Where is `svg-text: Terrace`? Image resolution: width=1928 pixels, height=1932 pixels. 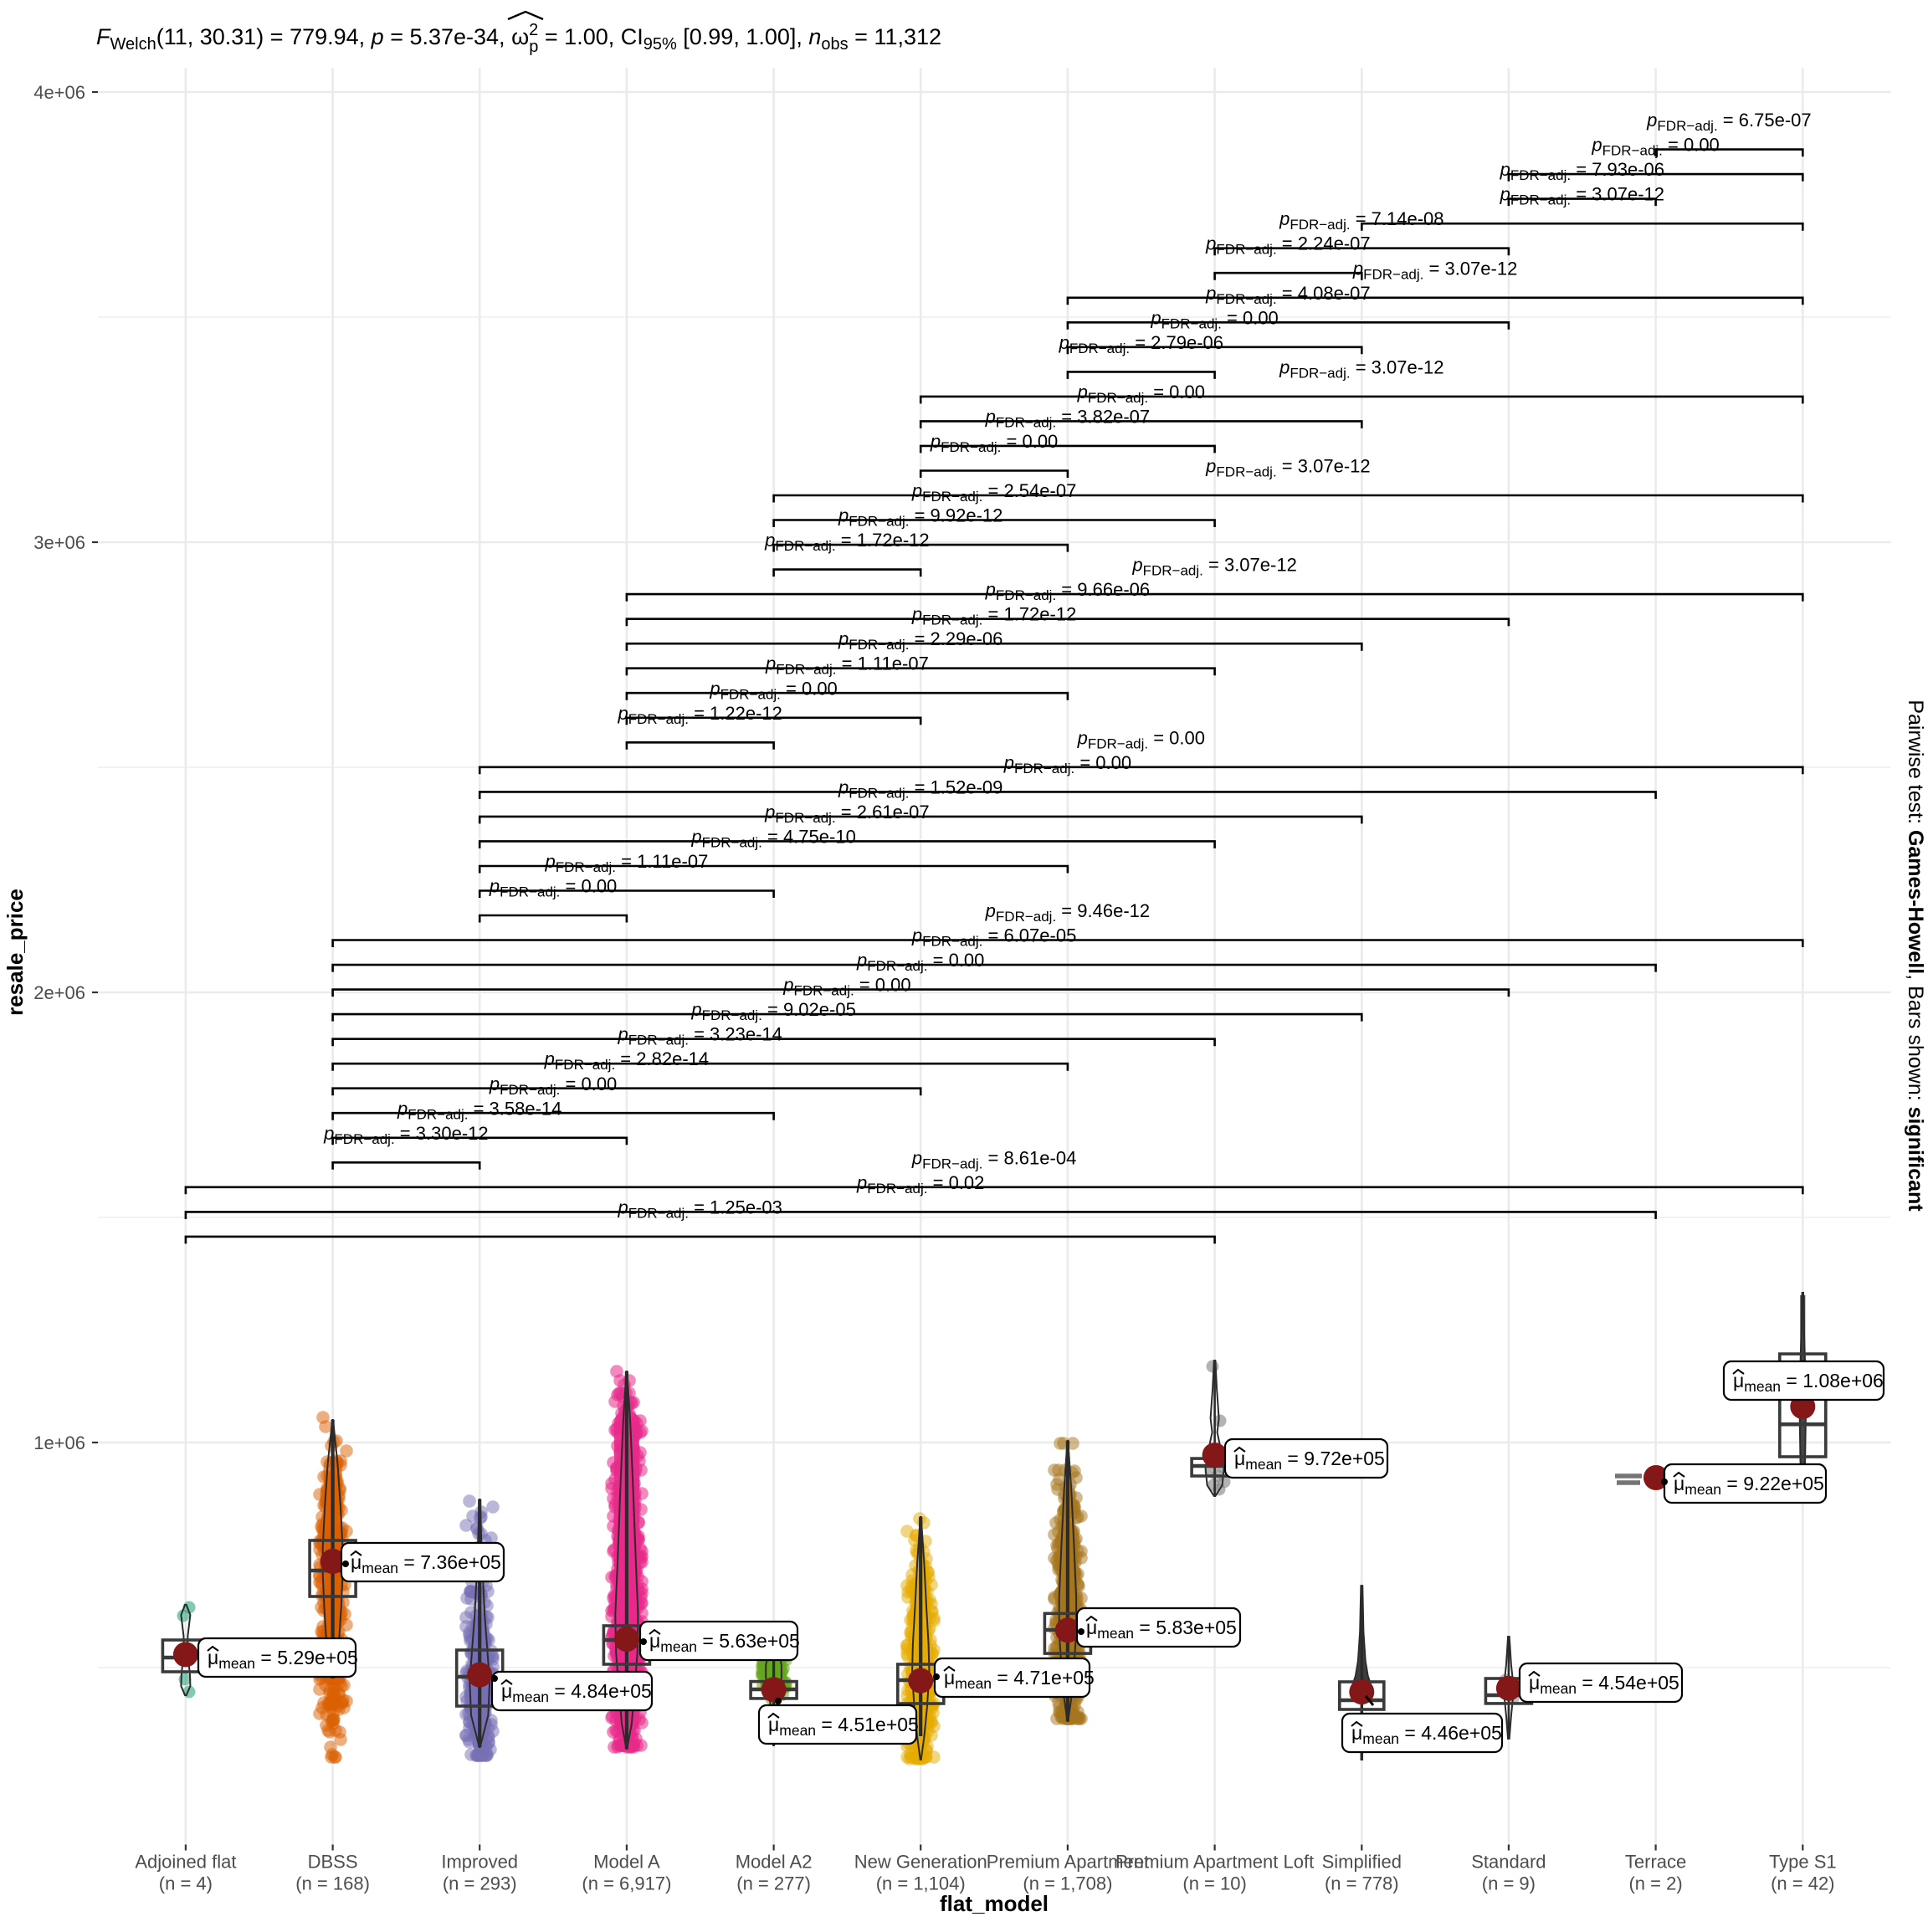
svg-text: Terrace is located at coordinates (1655, 1862).